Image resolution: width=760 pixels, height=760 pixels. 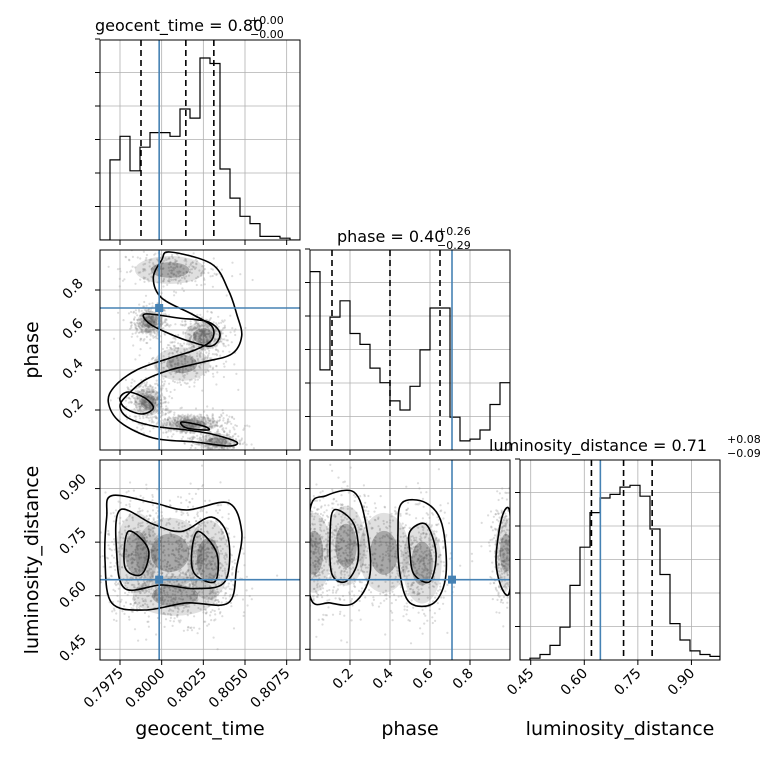 What do you see at coordinates (185, 259) in the screenshot?
I see `scatter-point-1-0-2056` at bounding box center [185, 259].